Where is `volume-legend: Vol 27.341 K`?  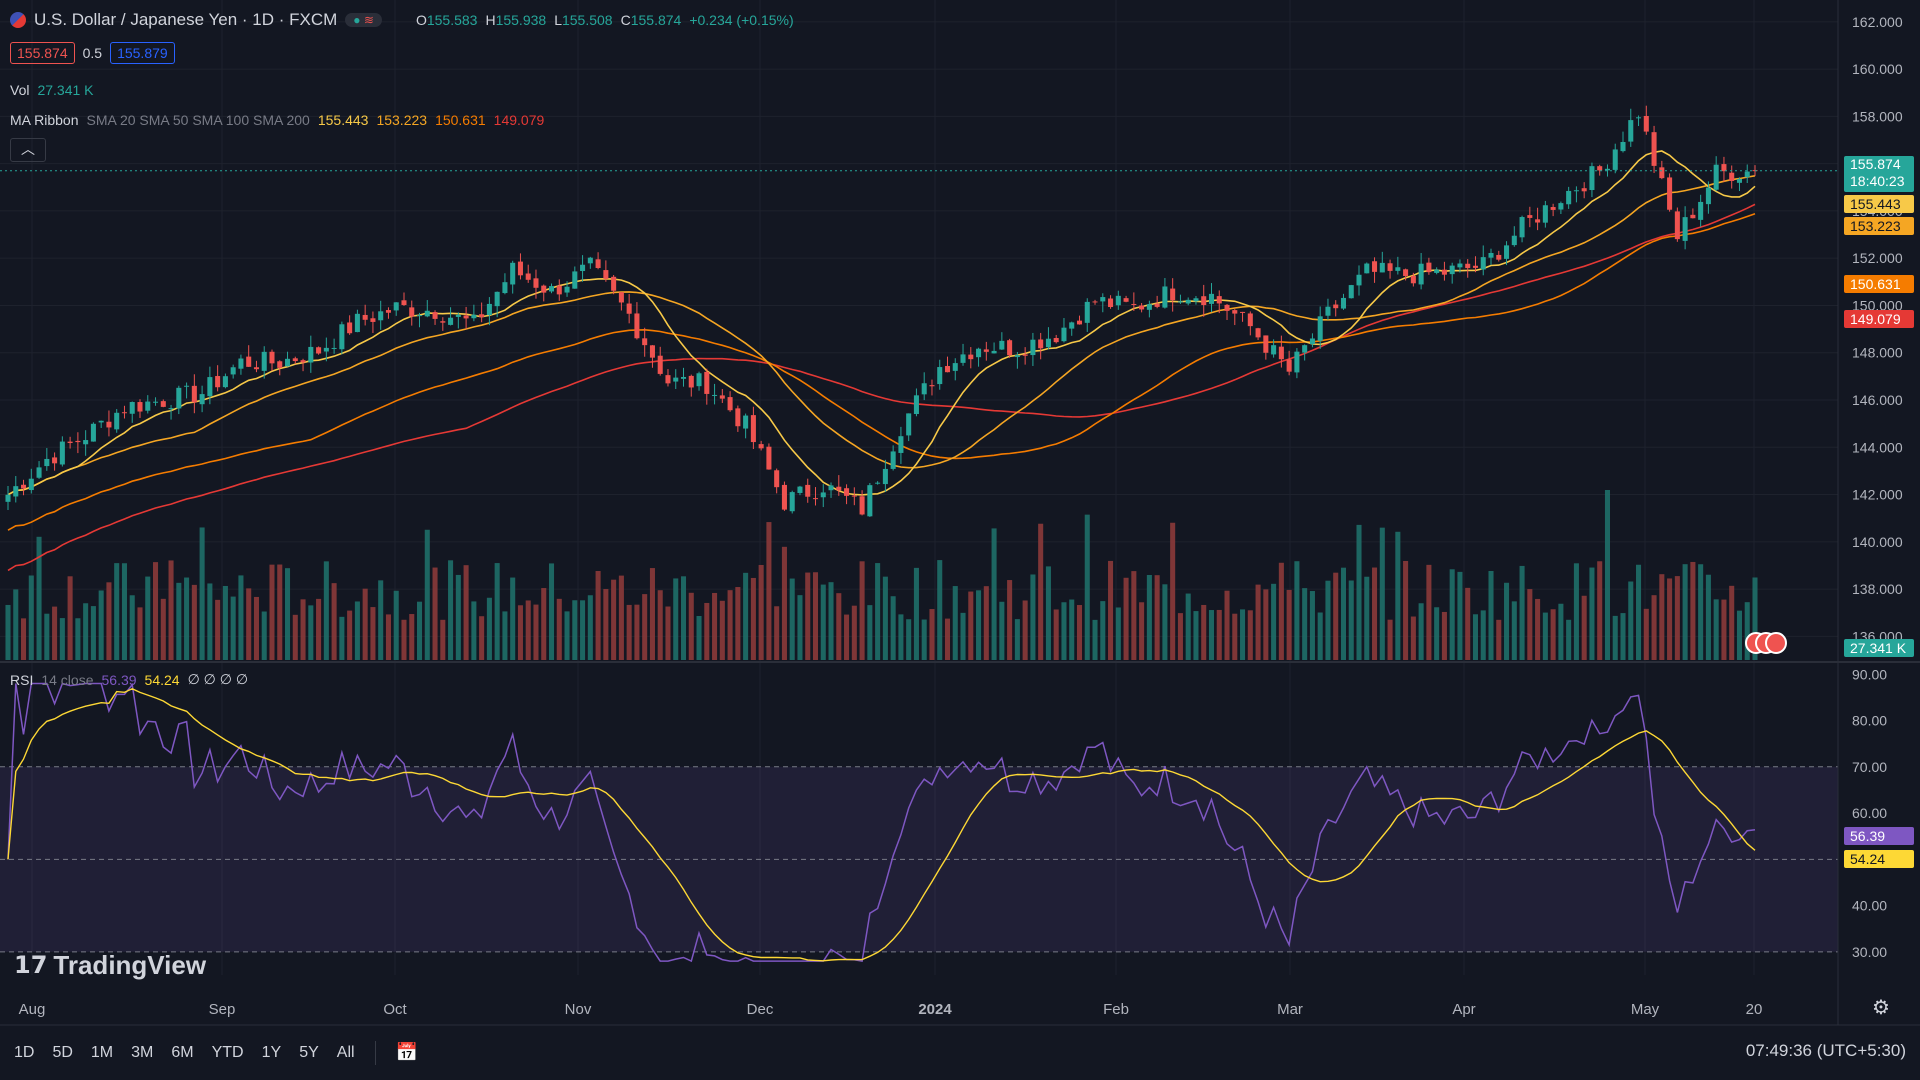 volume-legend: Vol 27.341 K is located at coordinates (52, 90).